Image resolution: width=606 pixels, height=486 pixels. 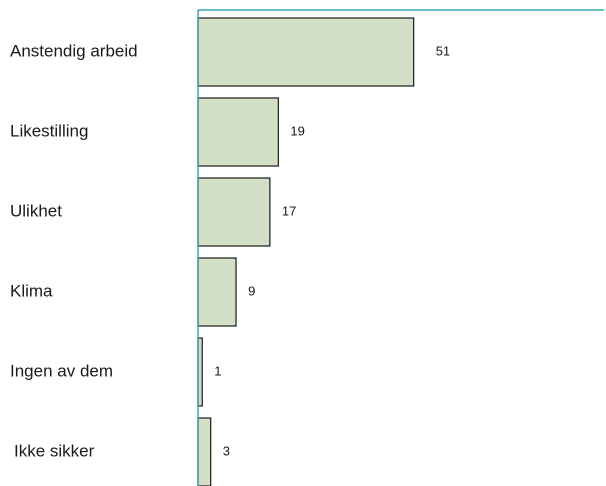 What do you see at coordinates (49, 130) in the screenshot?
I see `category-label-1: Likestilling` at bounding box center [49, 130].